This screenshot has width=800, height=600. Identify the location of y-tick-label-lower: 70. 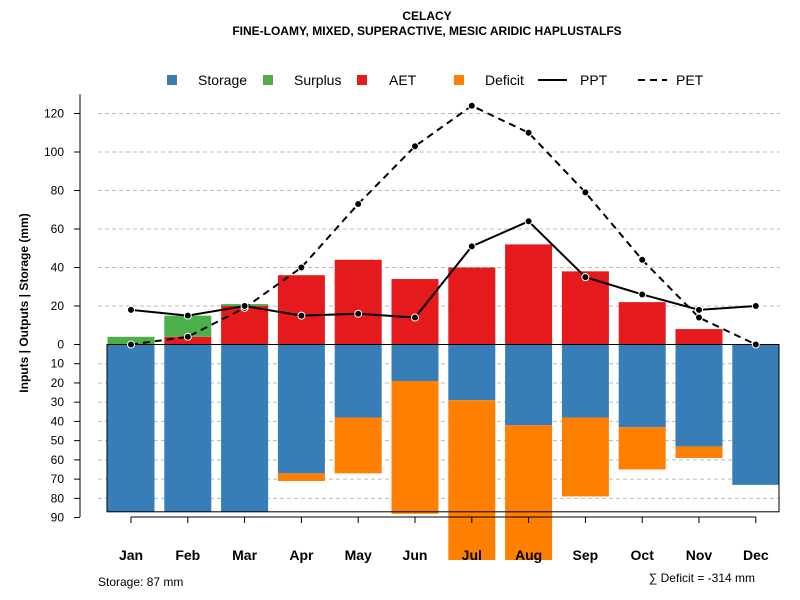
(58, 479).